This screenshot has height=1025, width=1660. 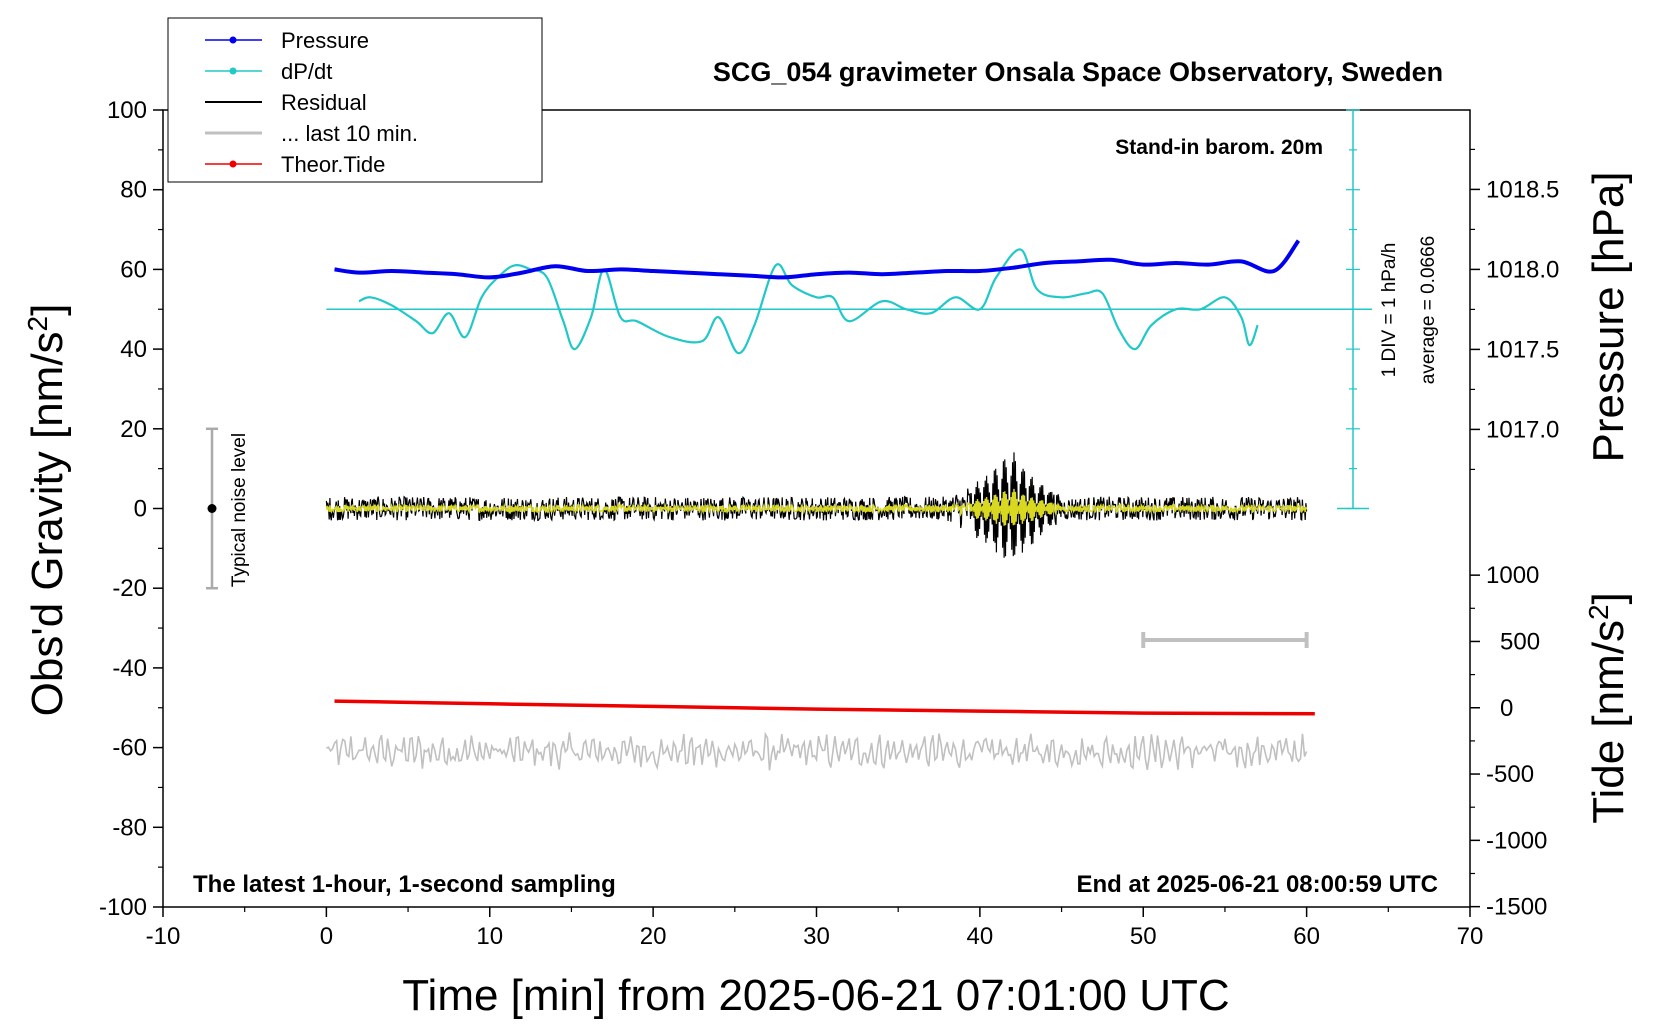 I want to click on legend-label: Residual, so click(x=324, y=102).